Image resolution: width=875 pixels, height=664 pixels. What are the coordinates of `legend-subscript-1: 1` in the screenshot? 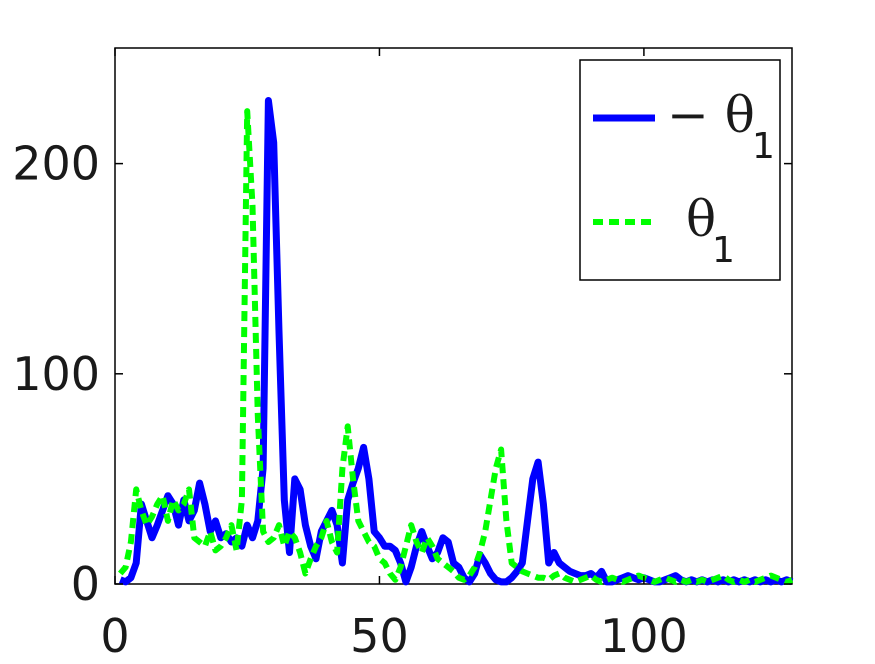 It's located at (763, 146).